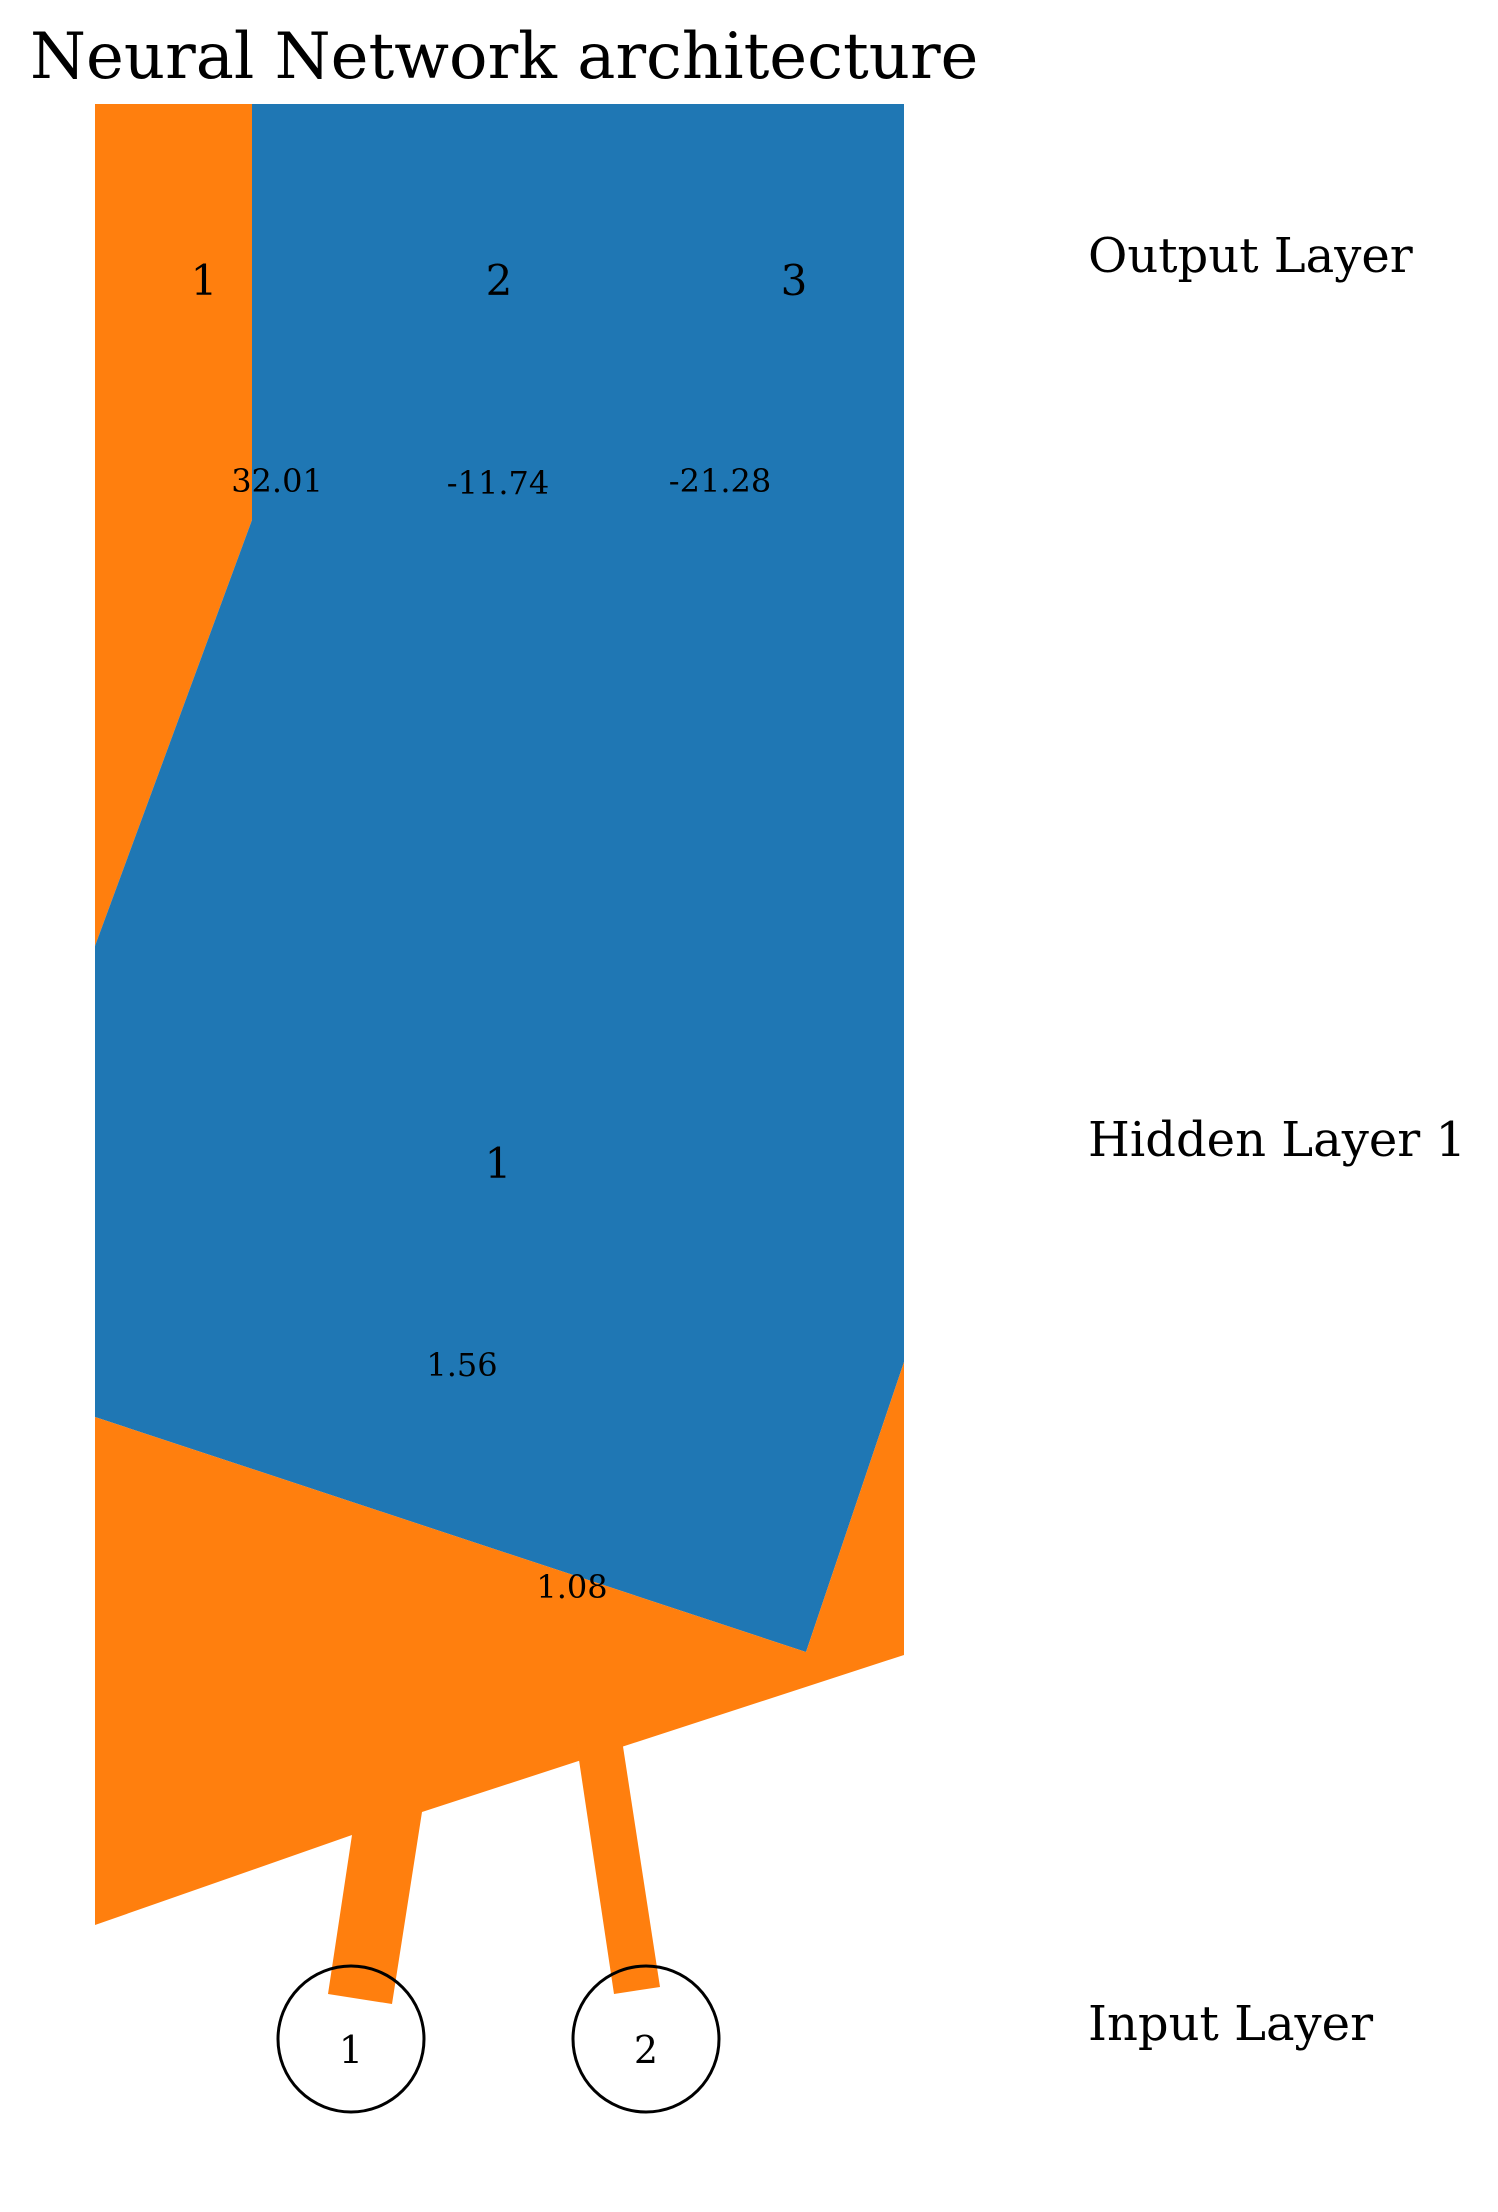 The image size is (1498, 2212). I want to click on input-node-2: 2, so click(646, 2050).